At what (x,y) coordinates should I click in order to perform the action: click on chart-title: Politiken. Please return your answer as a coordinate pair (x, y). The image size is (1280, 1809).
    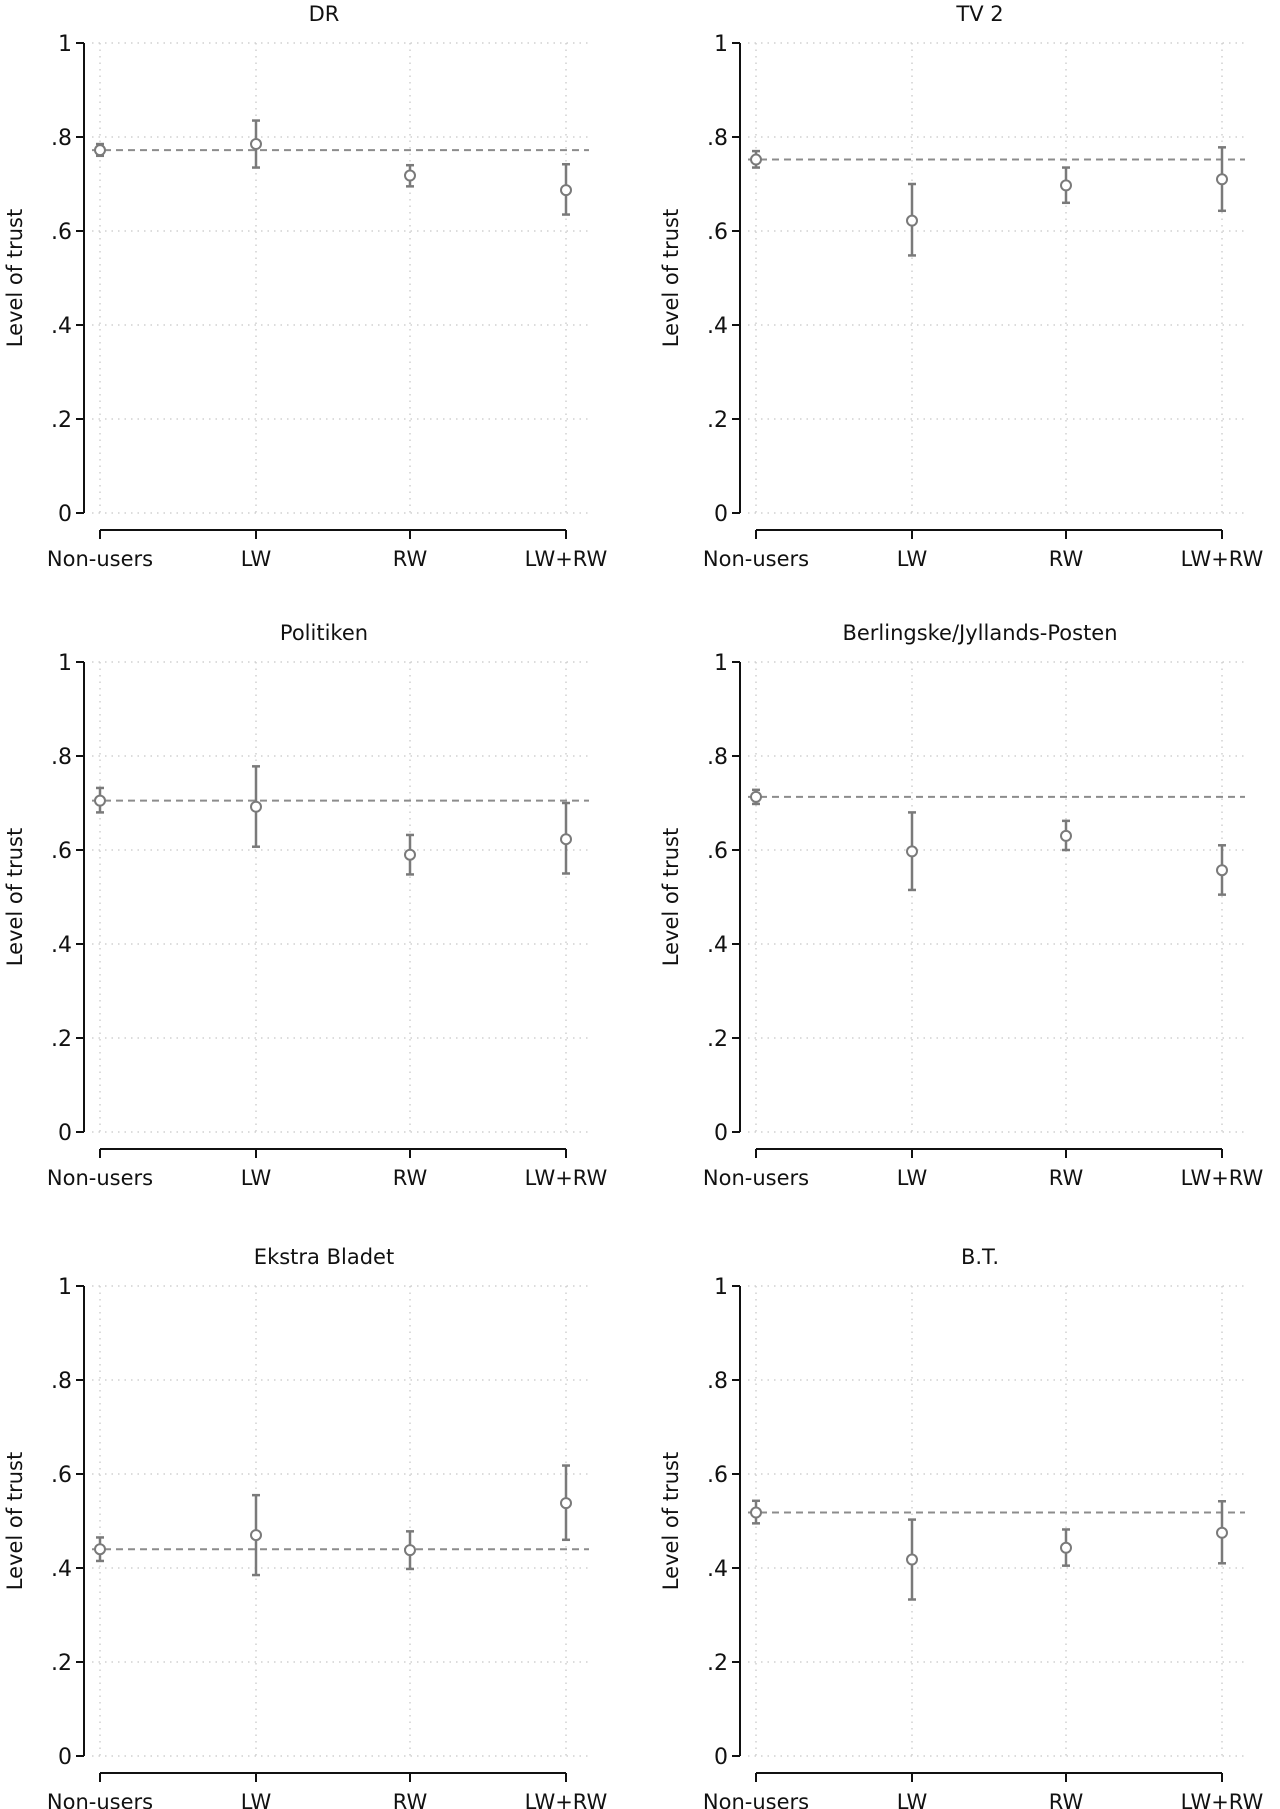
    Looking at the image, I should click on (324, 633).